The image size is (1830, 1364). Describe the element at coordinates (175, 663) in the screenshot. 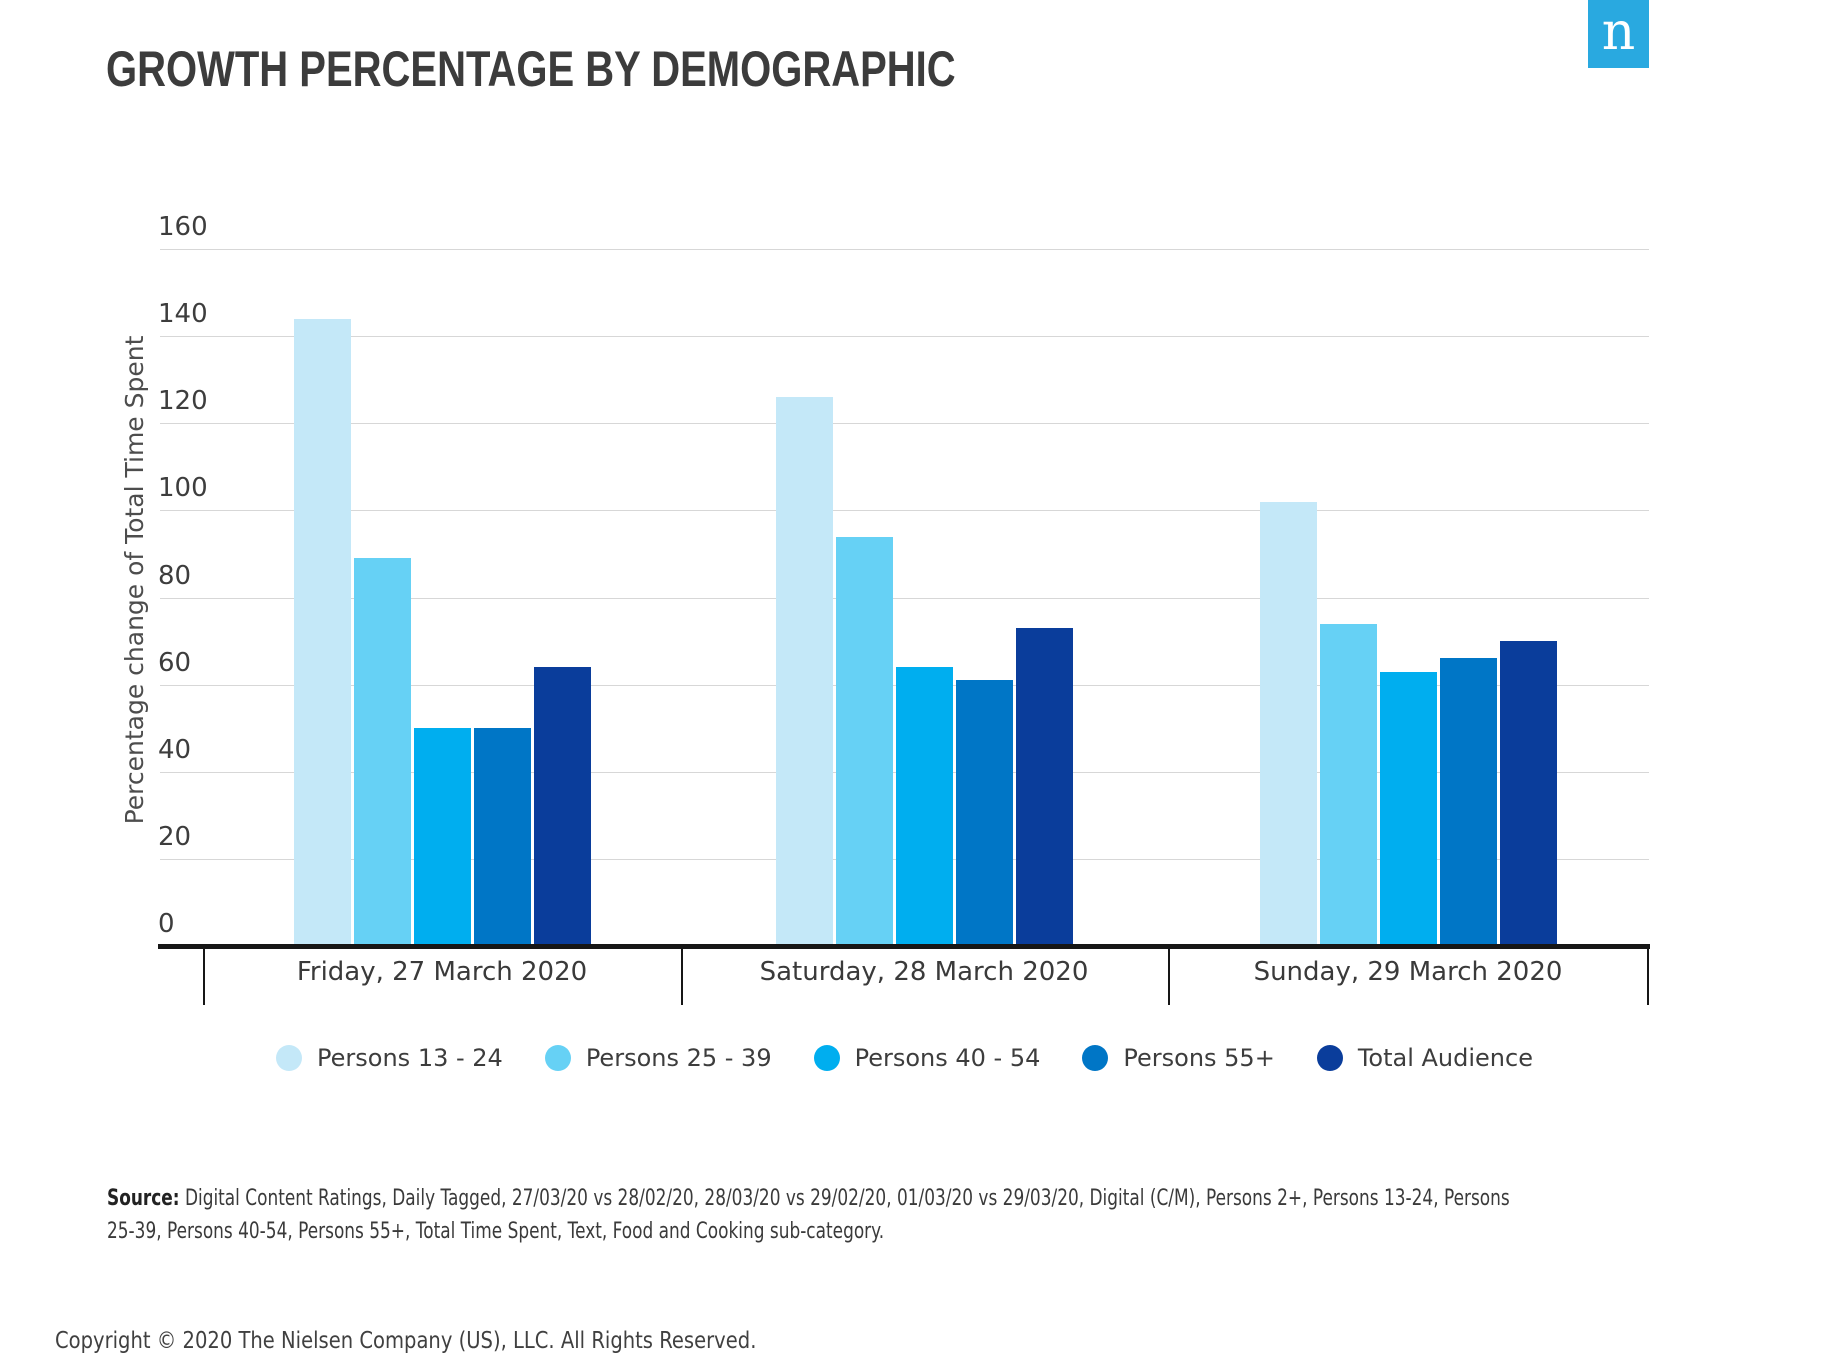

I see `y-tick-label-60: 60` at that location.